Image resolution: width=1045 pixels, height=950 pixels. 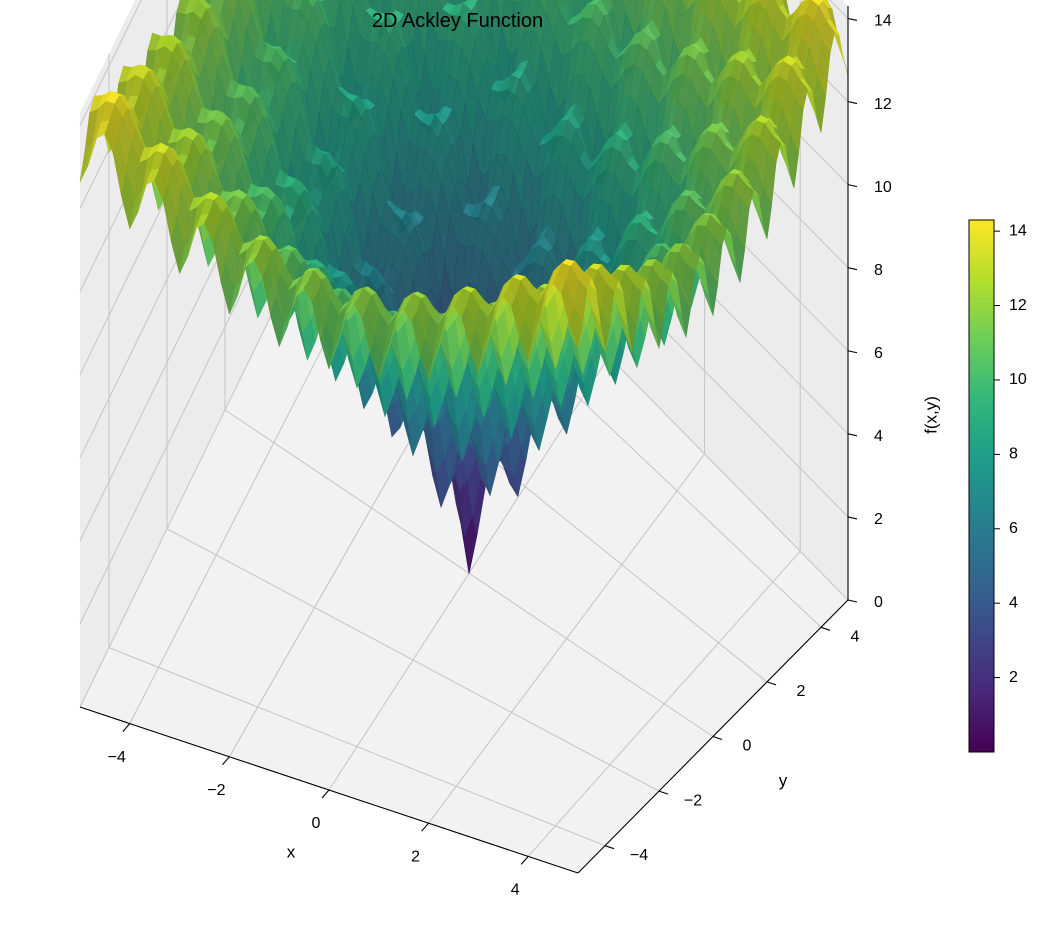 I want to click on z-tick-label: 12, so click(x=883, y=104).